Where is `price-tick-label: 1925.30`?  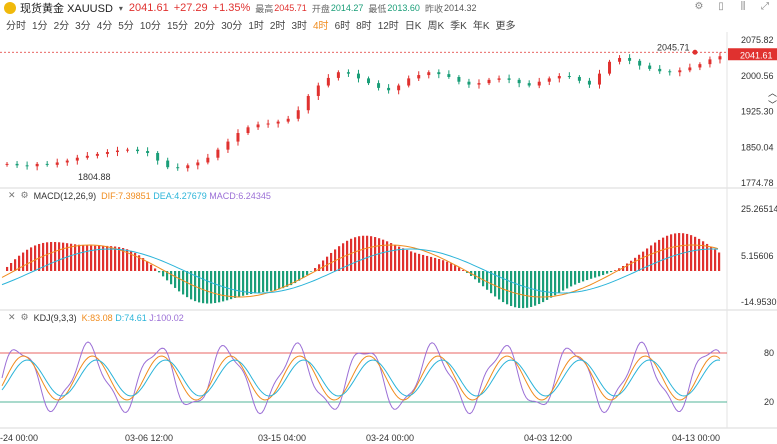 price-tick-label: 1925.30 is located at coordinates (757, 112).